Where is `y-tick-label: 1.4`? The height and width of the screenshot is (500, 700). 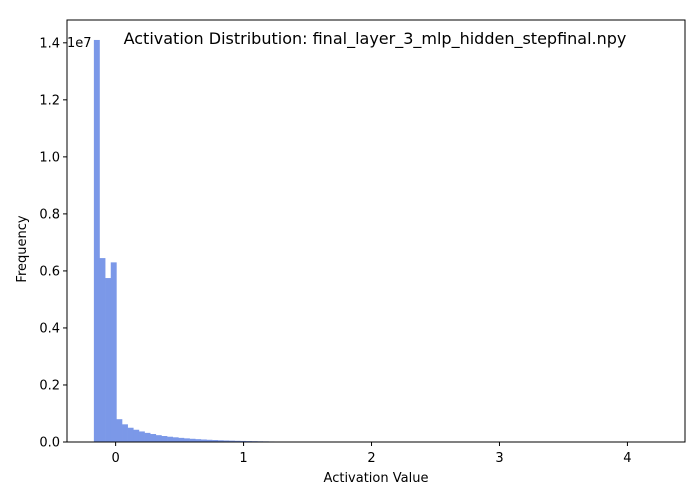
y-tick-label: 1.4 is located at coordinates (49, 43).